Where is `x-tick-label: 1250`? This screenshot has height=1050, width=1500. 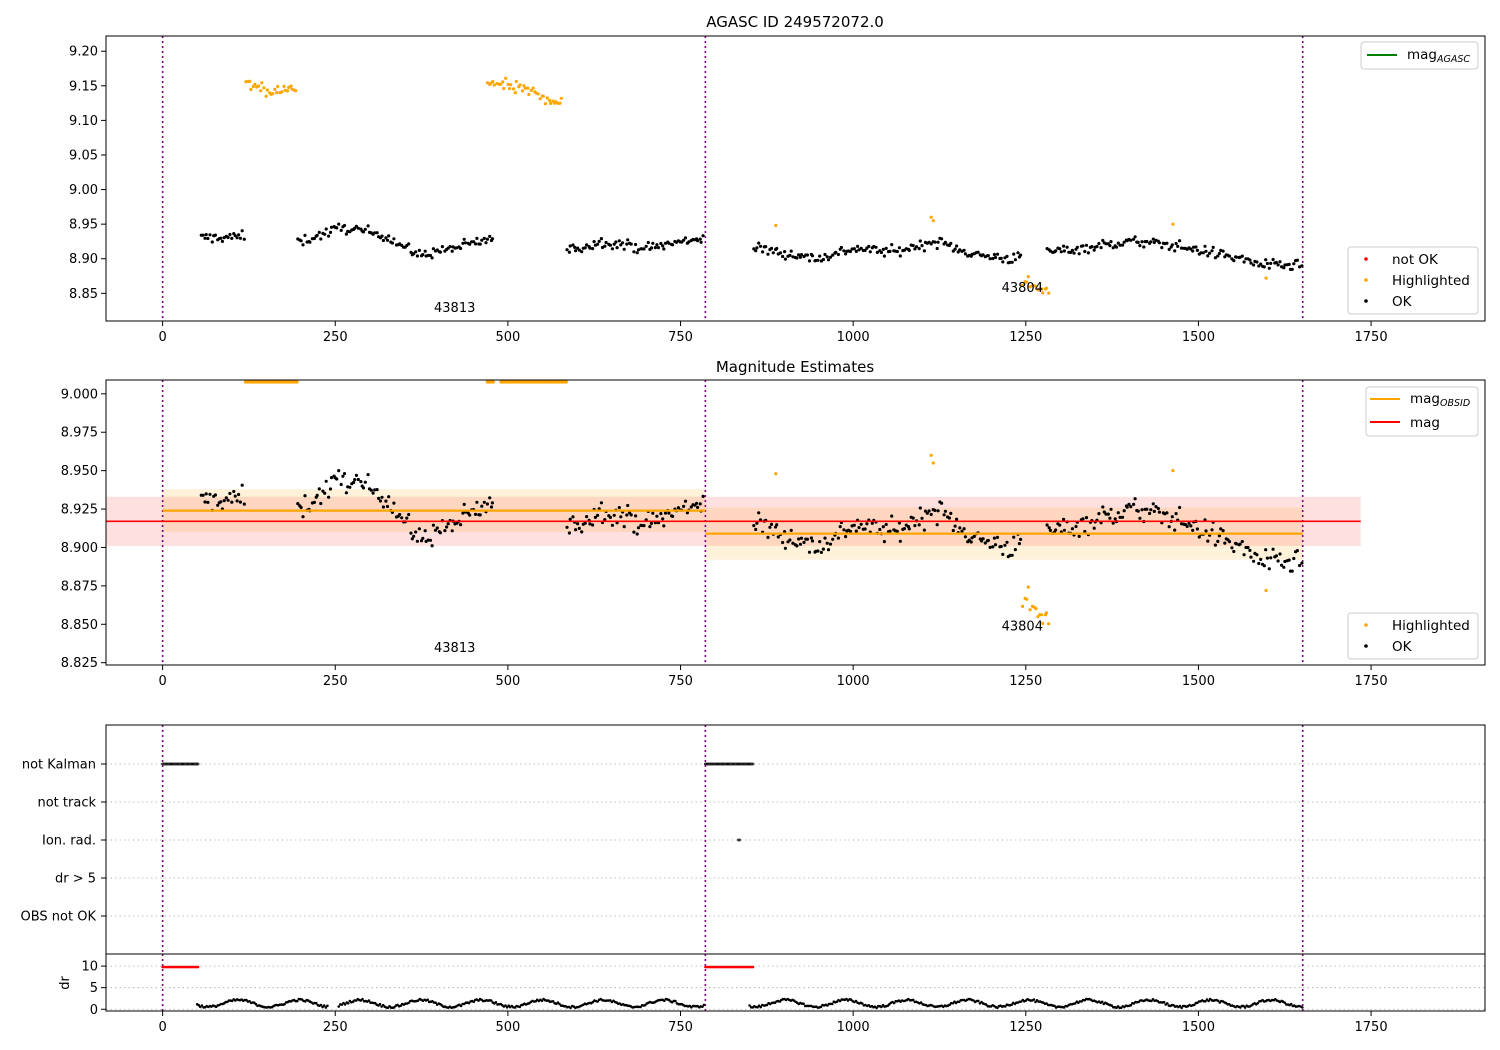 x-tick-label: 1250 is located at coordinates (1025, 337).